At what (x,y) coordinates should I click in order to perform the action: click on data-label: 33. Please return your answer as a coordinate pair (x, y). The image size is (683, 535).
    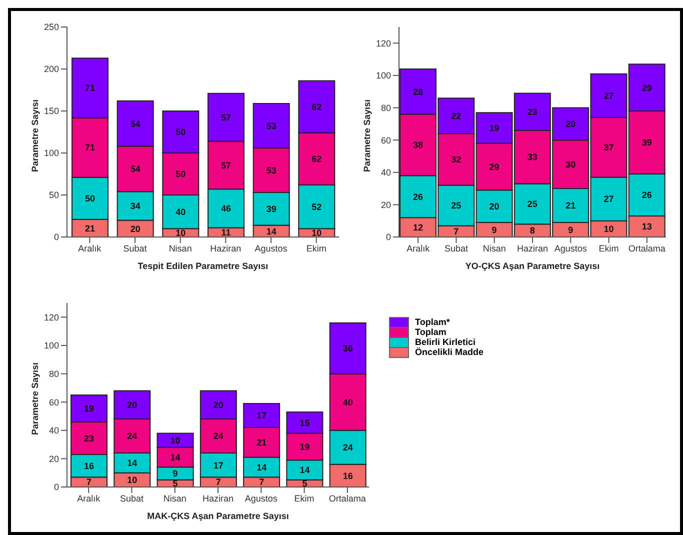
    Looking at the image, I should click on (532, 157).